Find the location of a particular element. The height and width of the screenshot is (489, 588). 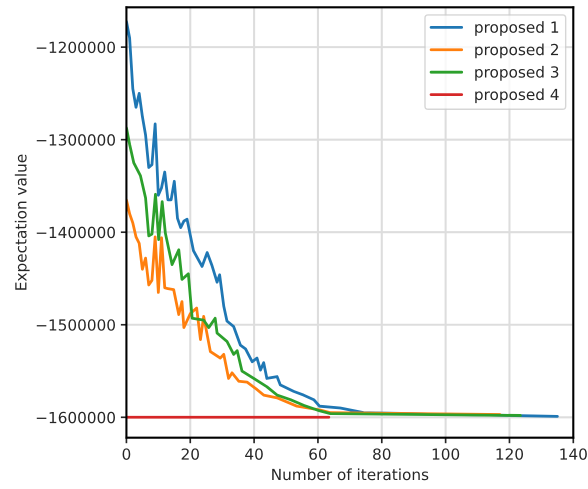

x-tick-label: 40 is located at coordinates (254, 454).